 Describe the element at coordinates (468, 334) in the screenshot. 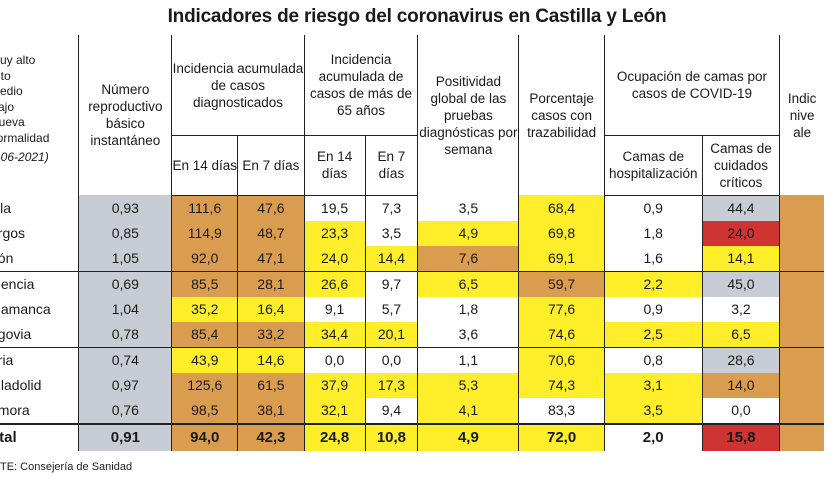

I see `table-cell: 3,6` at that location.